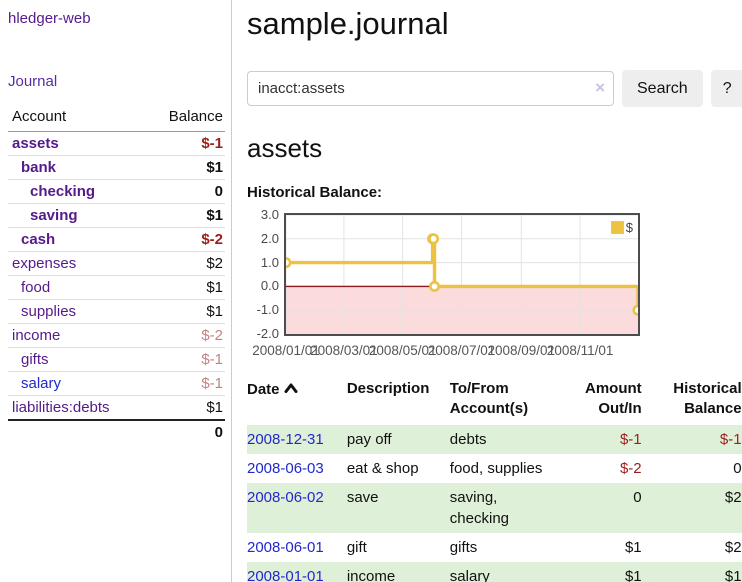 Image resolution: width=742 pixels, height=582 pixels. Describe the element at coordinates (38, 239) in the screenshot. I see `account-link-cash: cash` at that location.